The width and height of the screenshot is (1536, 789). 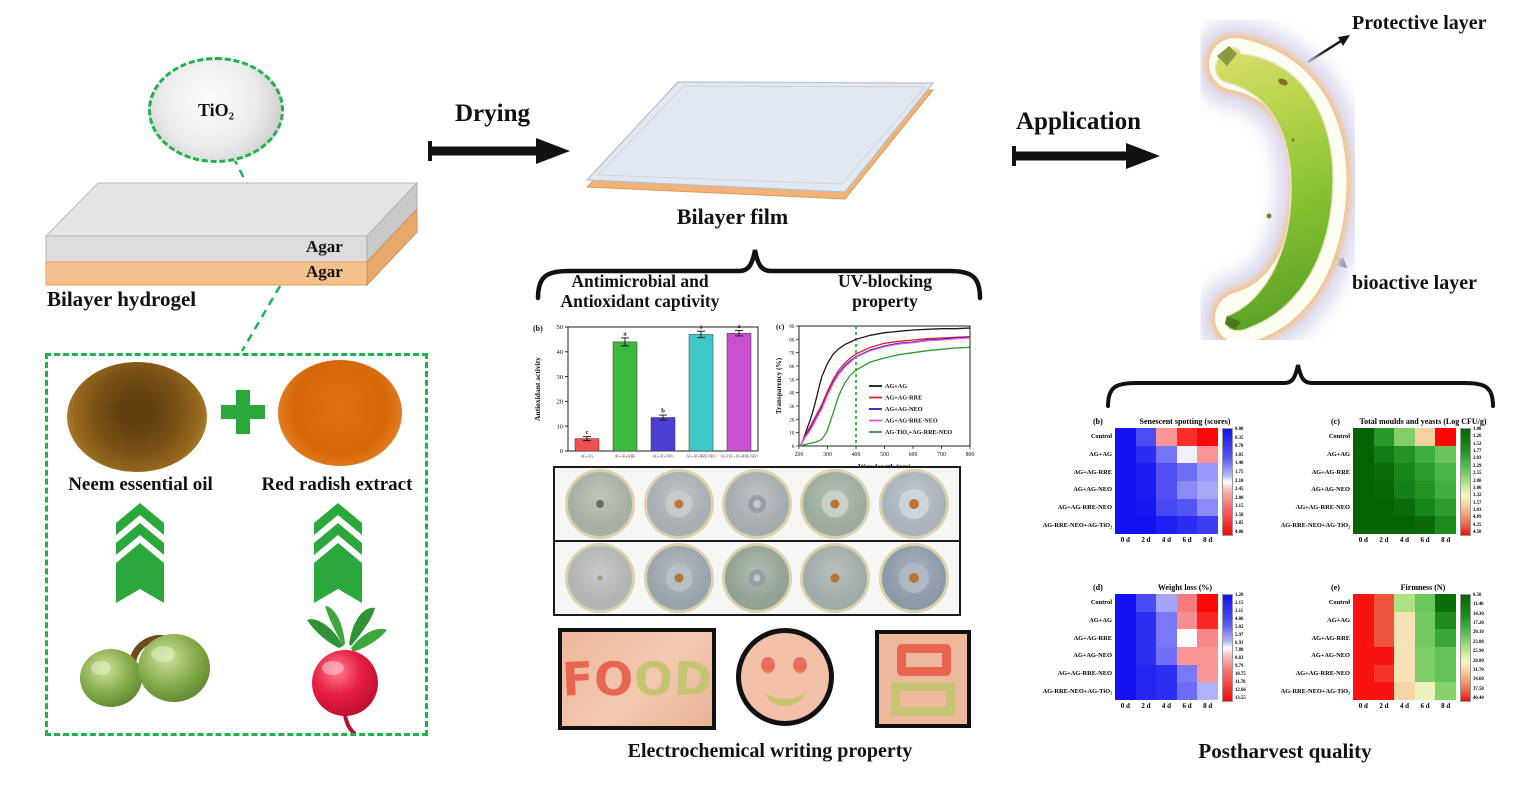 I want to click on svg-text: 30, so click(x=560, y=377).